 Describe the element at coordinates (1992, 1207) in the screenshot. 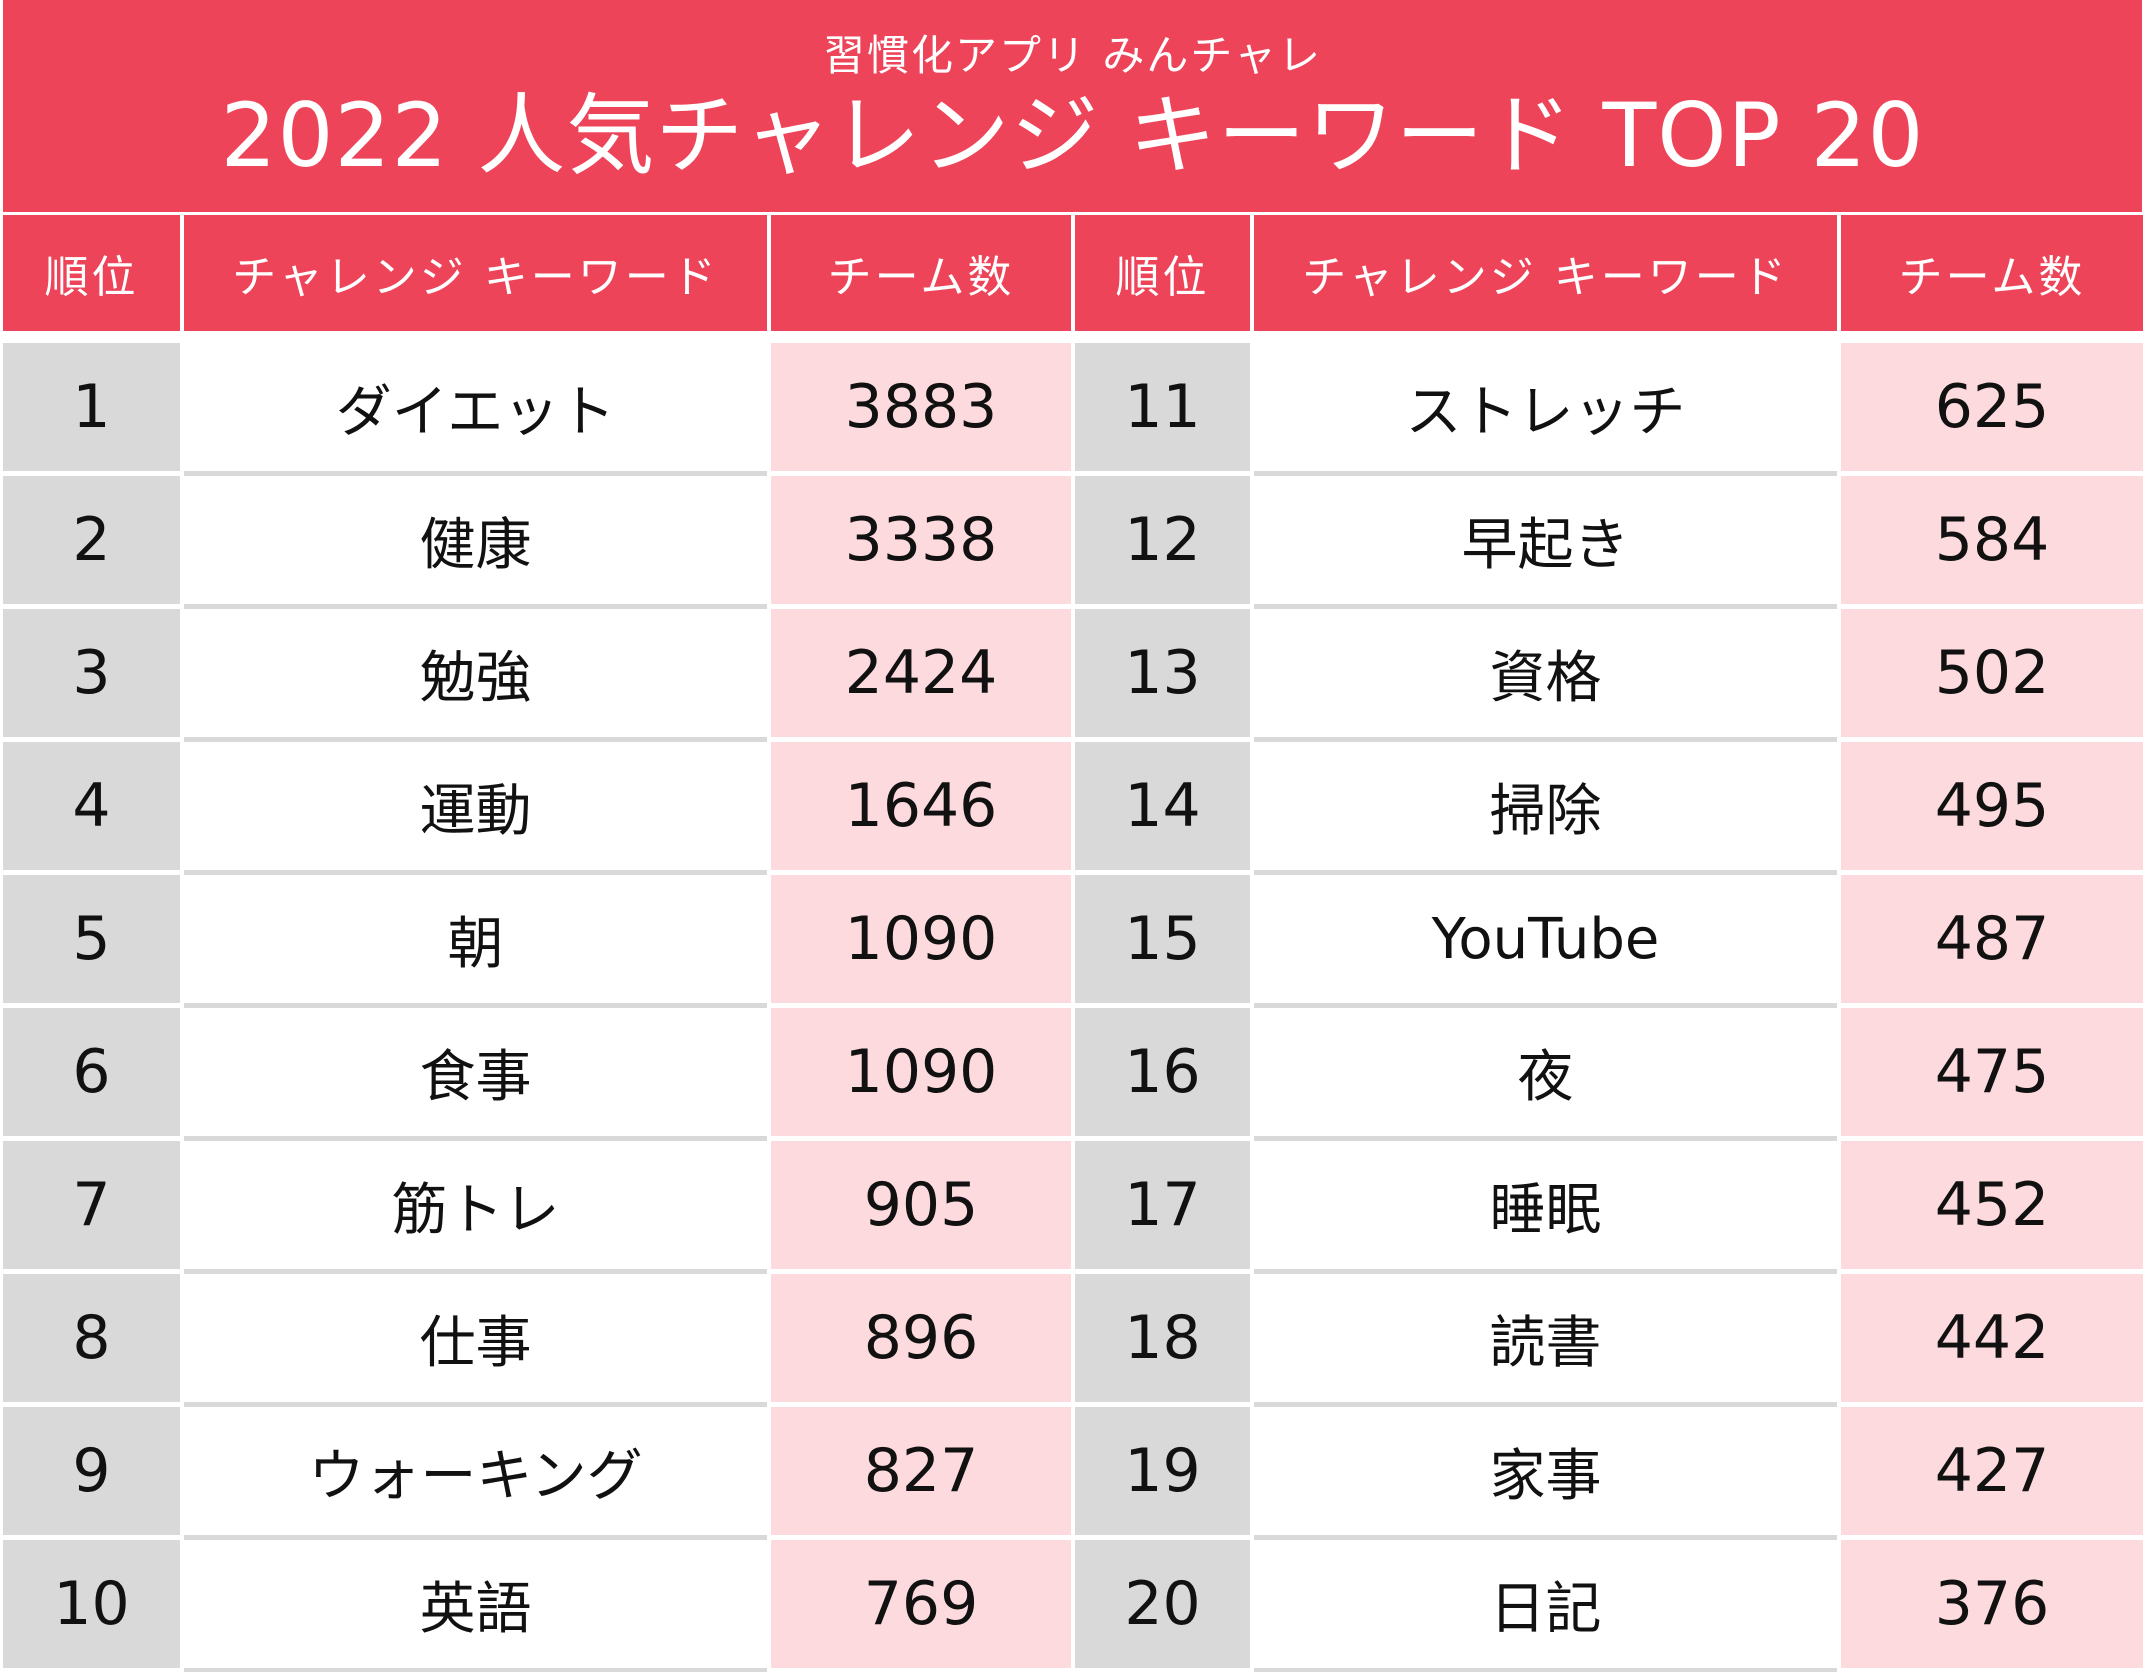

I see `count-cell: 452` at that location.